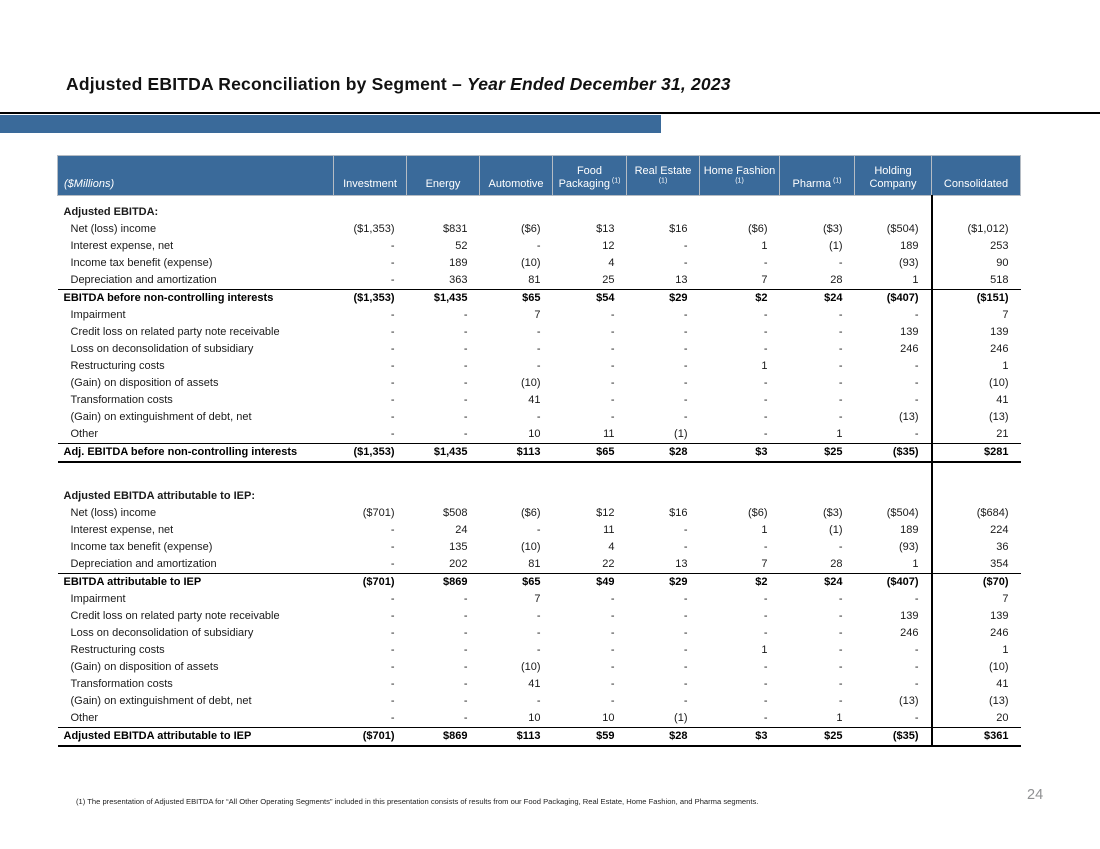 This screenshot has height=849, width=1100. I want to click on value-cell: 139, so click(909, 615).